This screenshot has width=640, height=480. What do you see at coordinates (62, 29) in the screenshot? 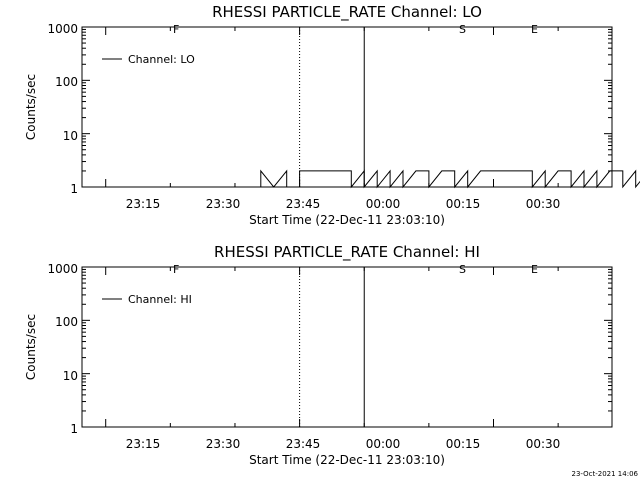
I see `lo-y-tick-1000: 1000` at bounding box center [62, 29].